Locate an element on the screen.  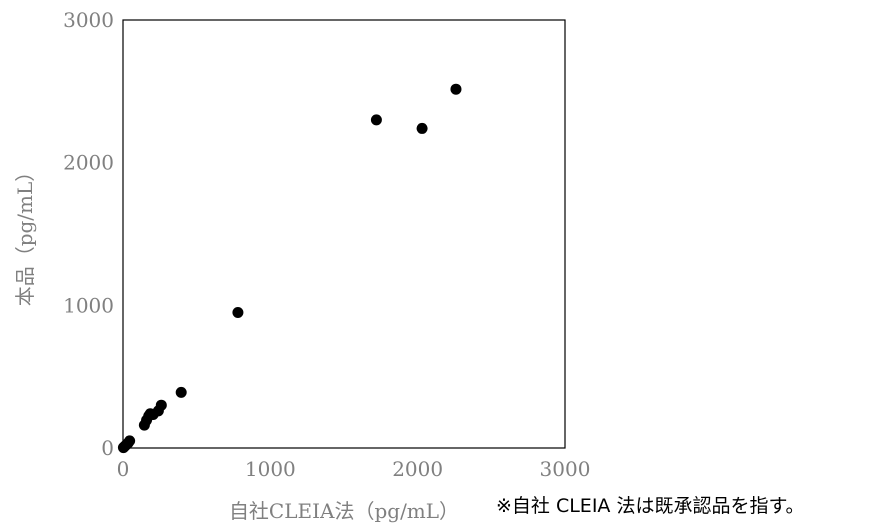
y-tick-label: 1000 is located at coordinates (88, 305).